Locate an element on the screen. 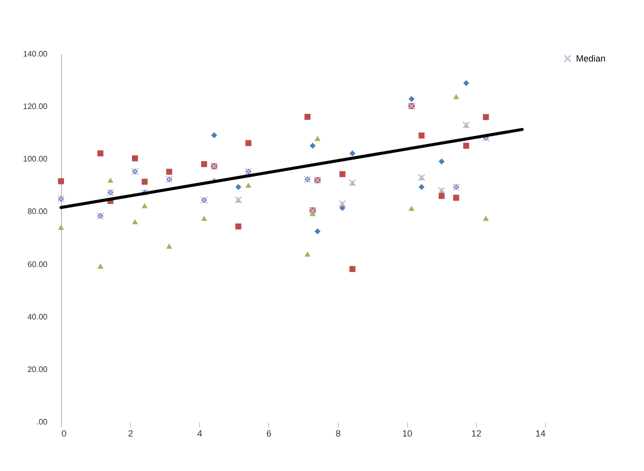  x-tick-label: 0 is located at coordinates (64, 433).